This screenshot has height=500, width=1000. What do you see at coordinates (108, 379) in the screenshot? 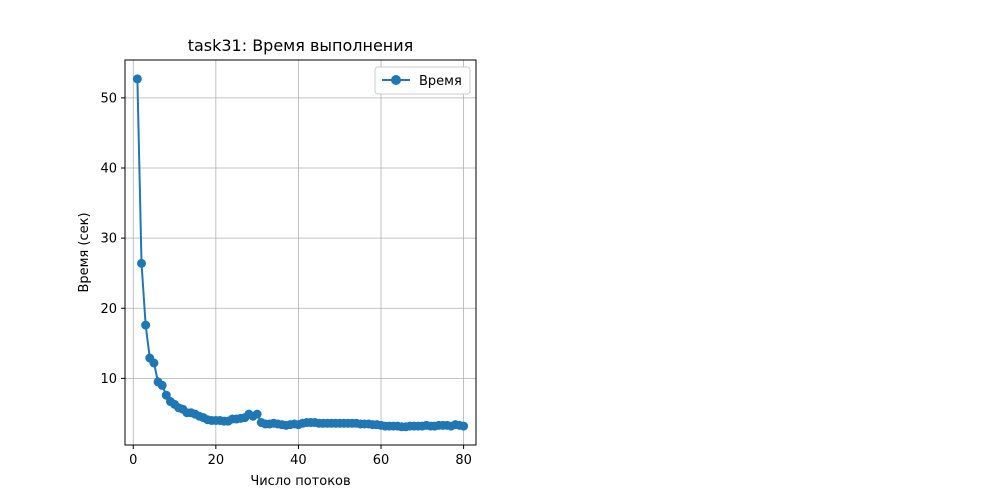
I see `y-tick-label: 10` at bounding box center [108, 379].